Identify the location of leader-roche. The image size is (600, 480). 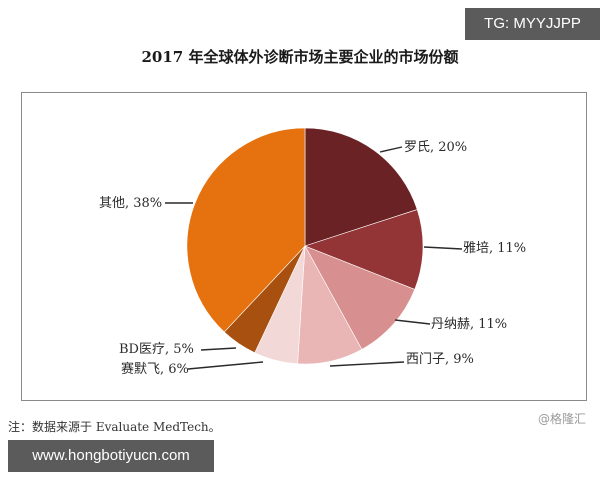
(391, 149).